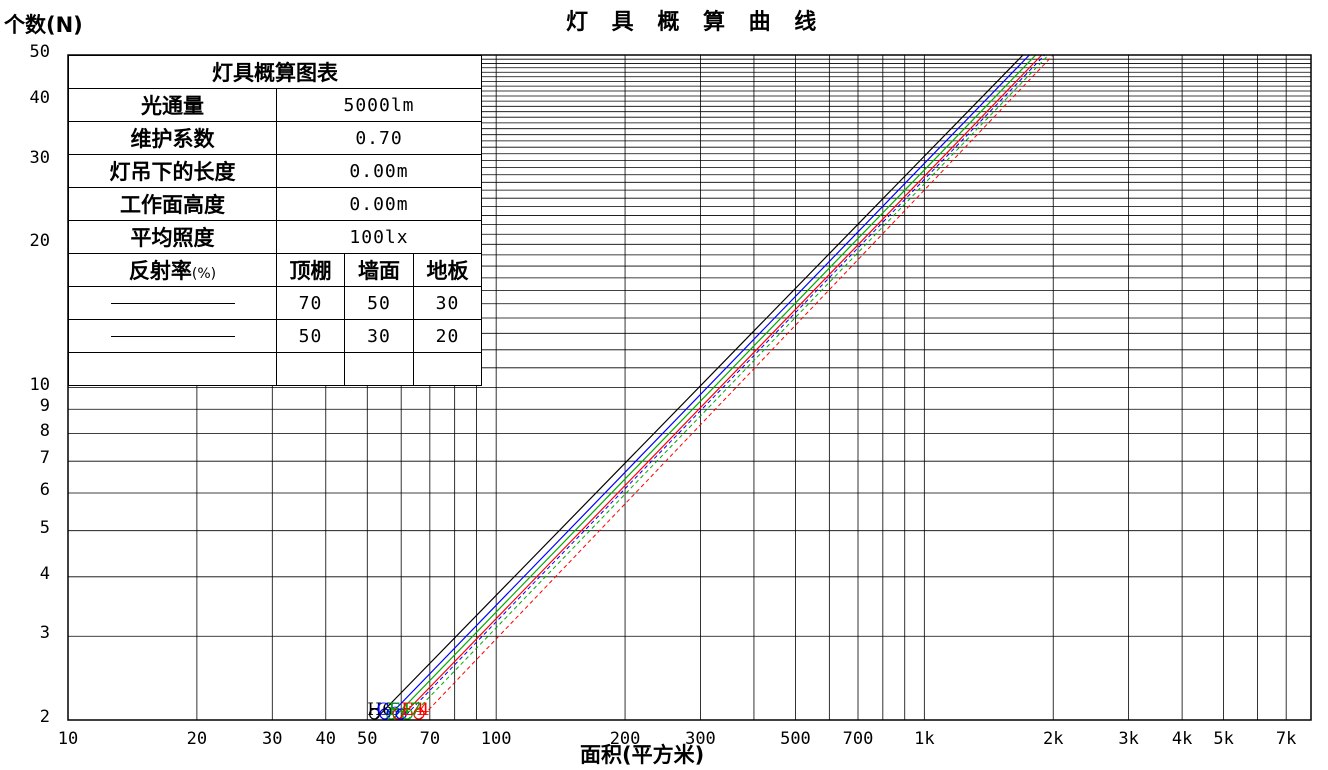 This screenshot has width=1328, height=770. I want to click on reflect-row-dashed: 50 30 20, so click(275, 336).